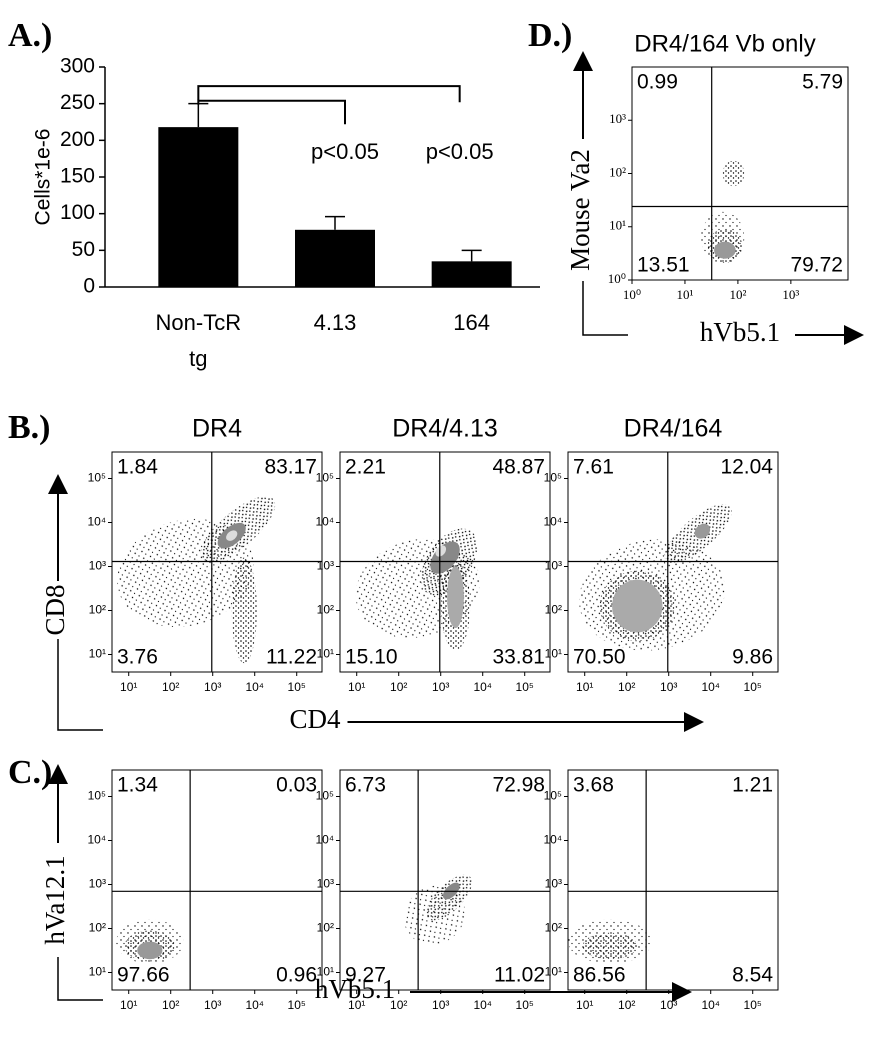  Describe the element at coordinates (137, 467) in the screenshot. I see `quadrant-value: 1.84` at that location.